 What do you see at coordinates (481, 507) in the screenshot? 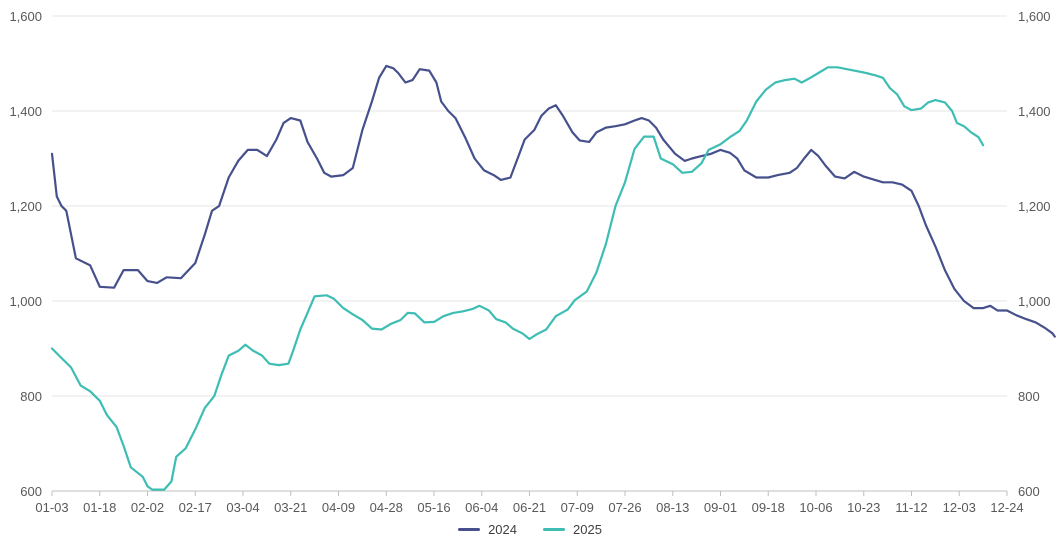
I see `x-tick-label: 06-04` at bounding box center [481, 507].